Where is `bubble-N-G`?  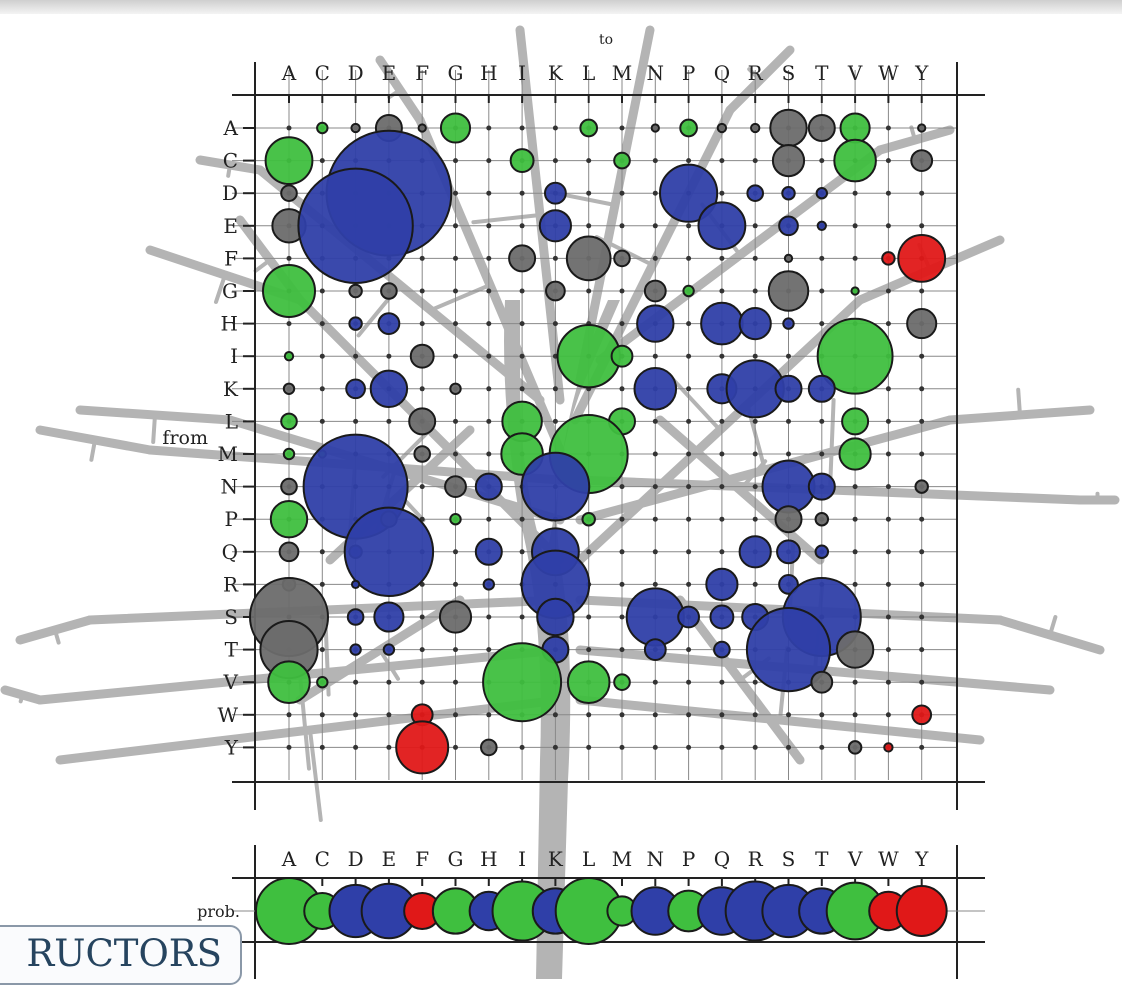
bubble-N-G is located at coordinates (455, 487).